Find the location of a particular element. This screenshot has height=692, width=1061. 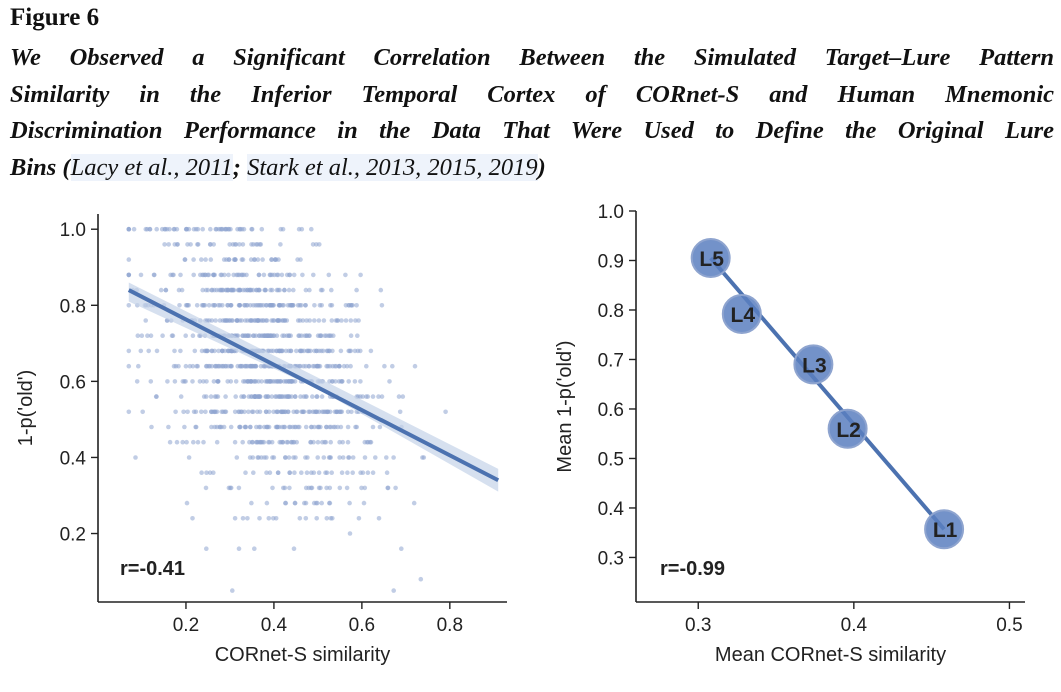

level-point-l3 is located at coordinates (813, 364).